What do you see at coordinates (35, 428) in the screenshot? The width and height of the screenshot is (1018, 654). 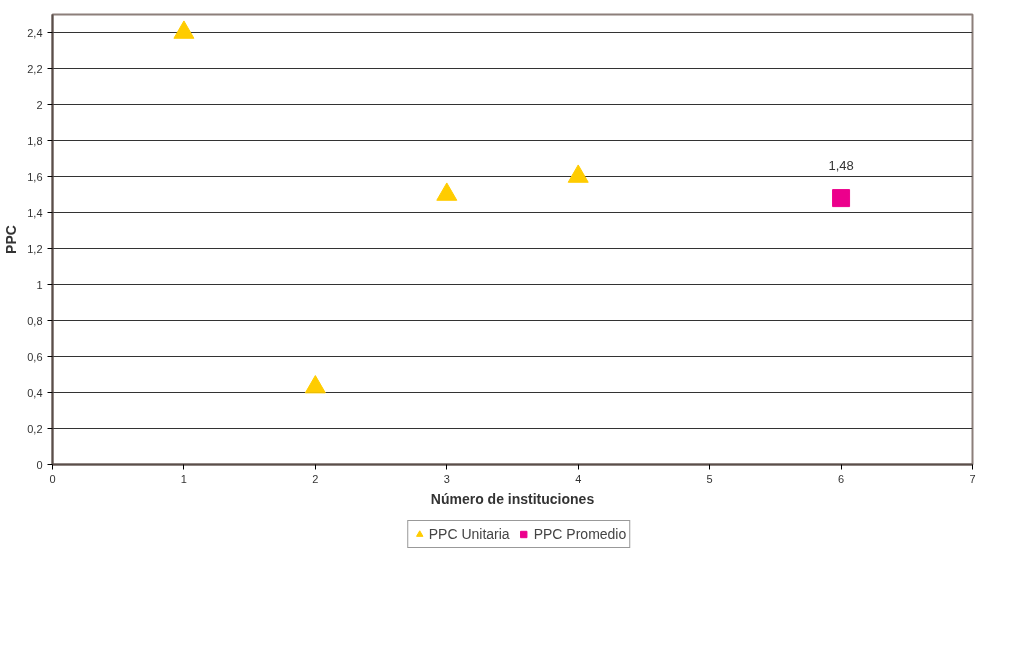 I see `y-tick-label: 0,2` at bounding box center [35, 428].